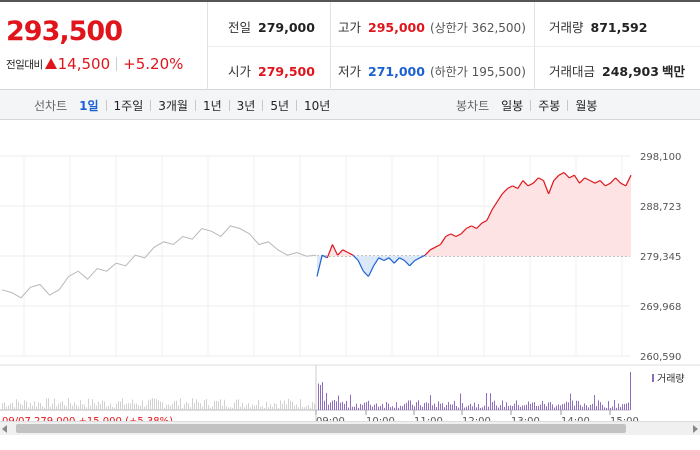  Describe the element at coordinates (173, 105) in the screenshot. I see `tab-3month: 3개월` at that location.